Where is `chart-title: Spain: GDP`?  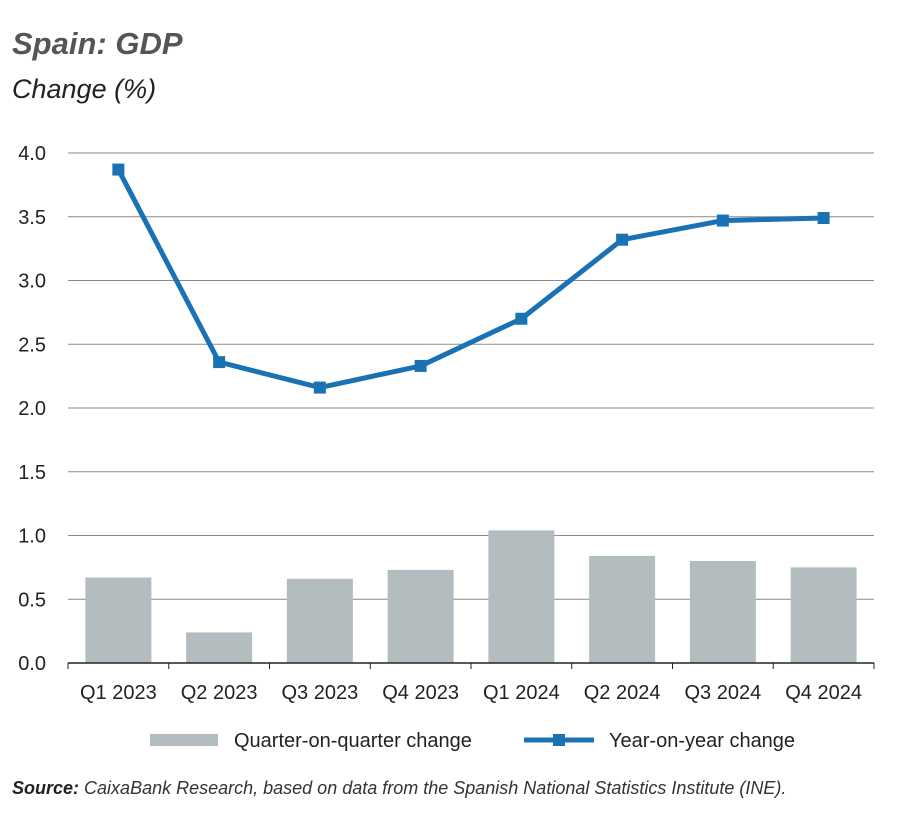
chart-title: Spain: GDP is located at coordinates (97, 43).